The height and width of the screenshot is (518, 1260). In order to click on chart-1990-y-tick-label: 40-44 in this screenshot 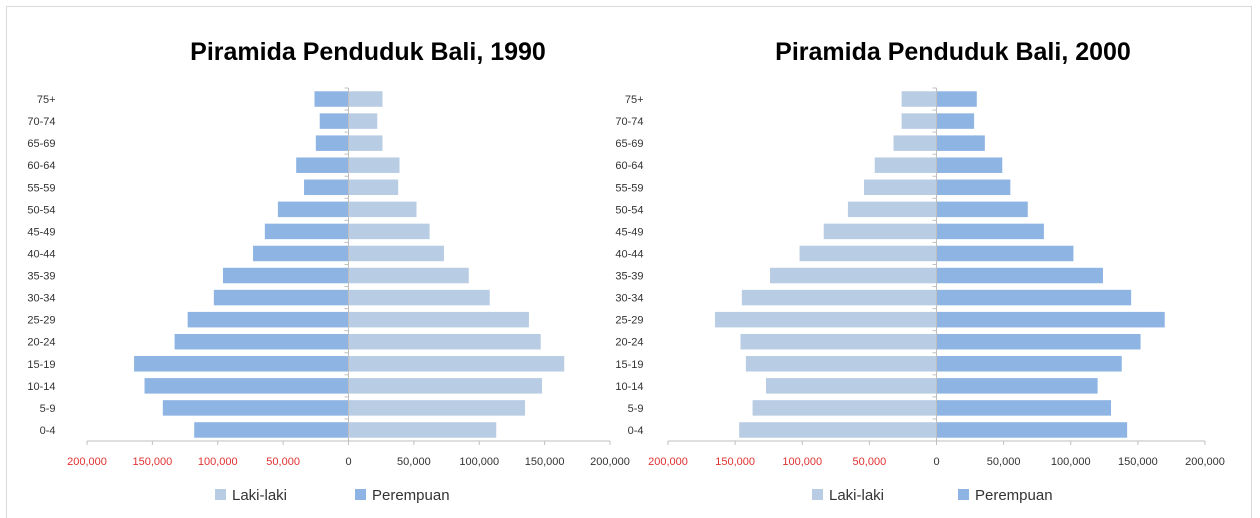, I will do `click(41, 254)`.